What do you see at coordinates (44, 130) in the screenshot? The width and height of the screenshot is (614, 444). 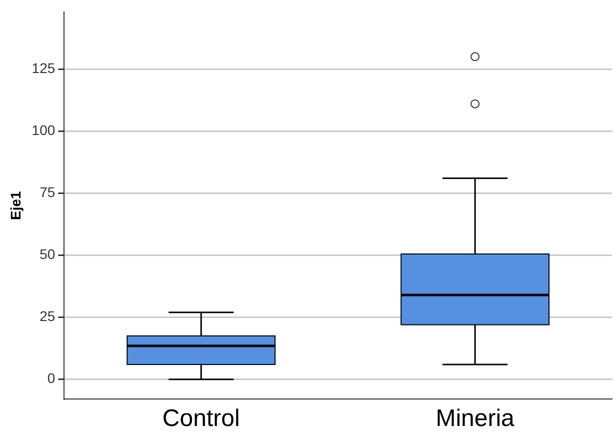 I see `y-tick-label: 100` at bounding box center [44, 130].